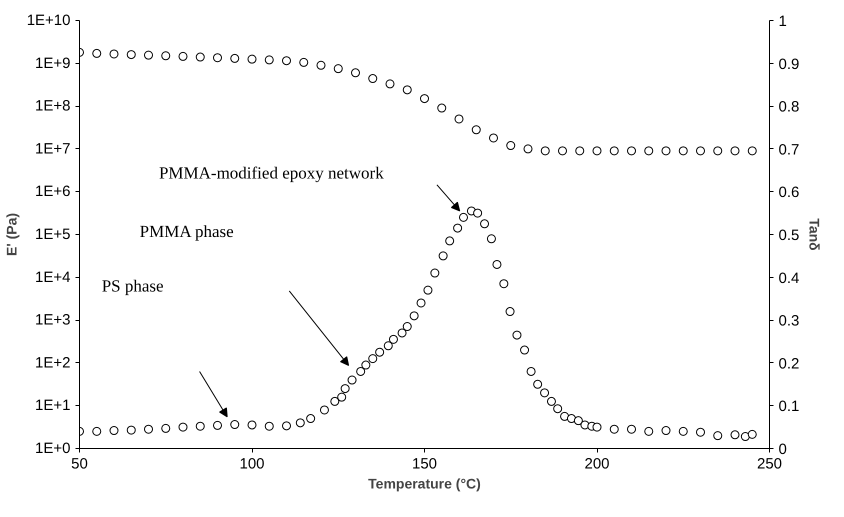 The height and width of the screenshot is (517, 844). What do you see at coordinates (424, 484) in the screenshot?
I see `x-axis-title: Temperature (°C)` at bounding box center [424, 484].